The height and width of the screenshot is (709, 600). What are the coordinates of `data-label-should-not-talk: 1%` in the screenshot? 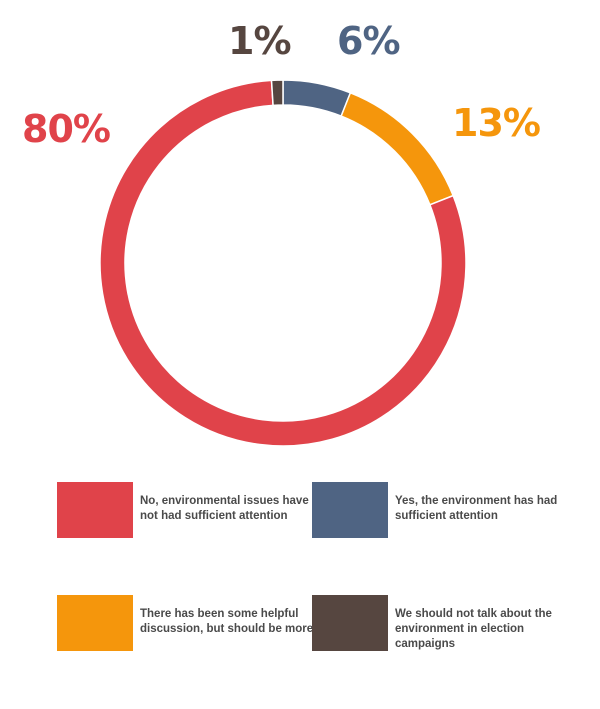 It's located at (260, 41).